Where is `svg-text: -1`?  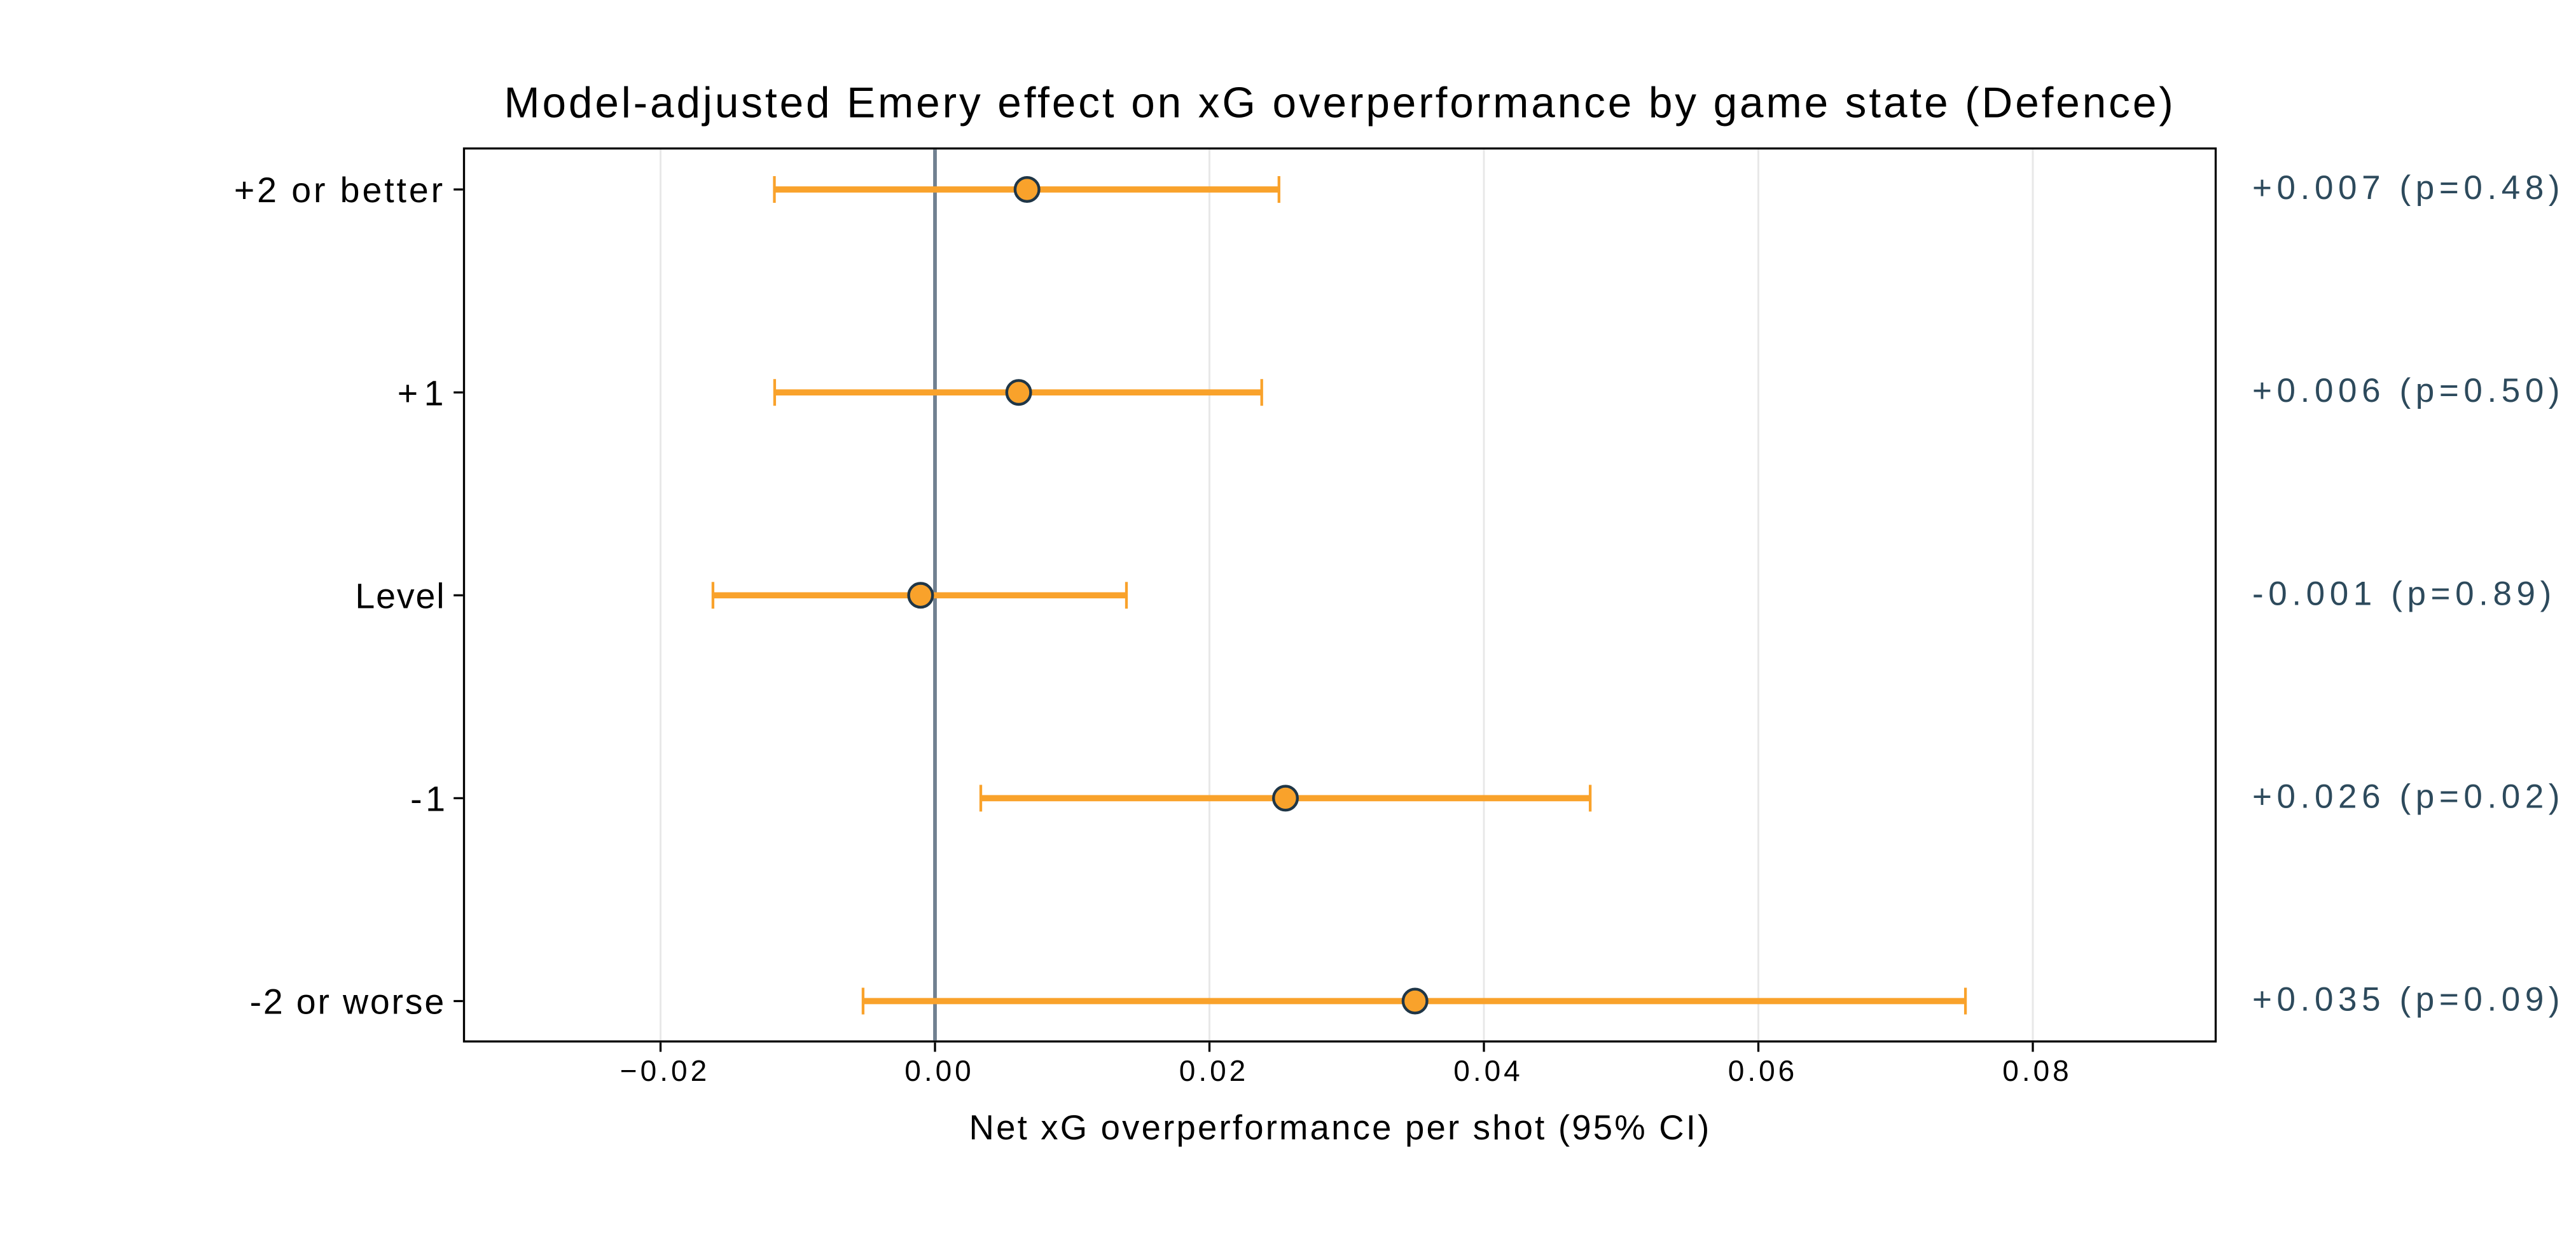
svg-text: -1 is located at coordinates (429, 799).